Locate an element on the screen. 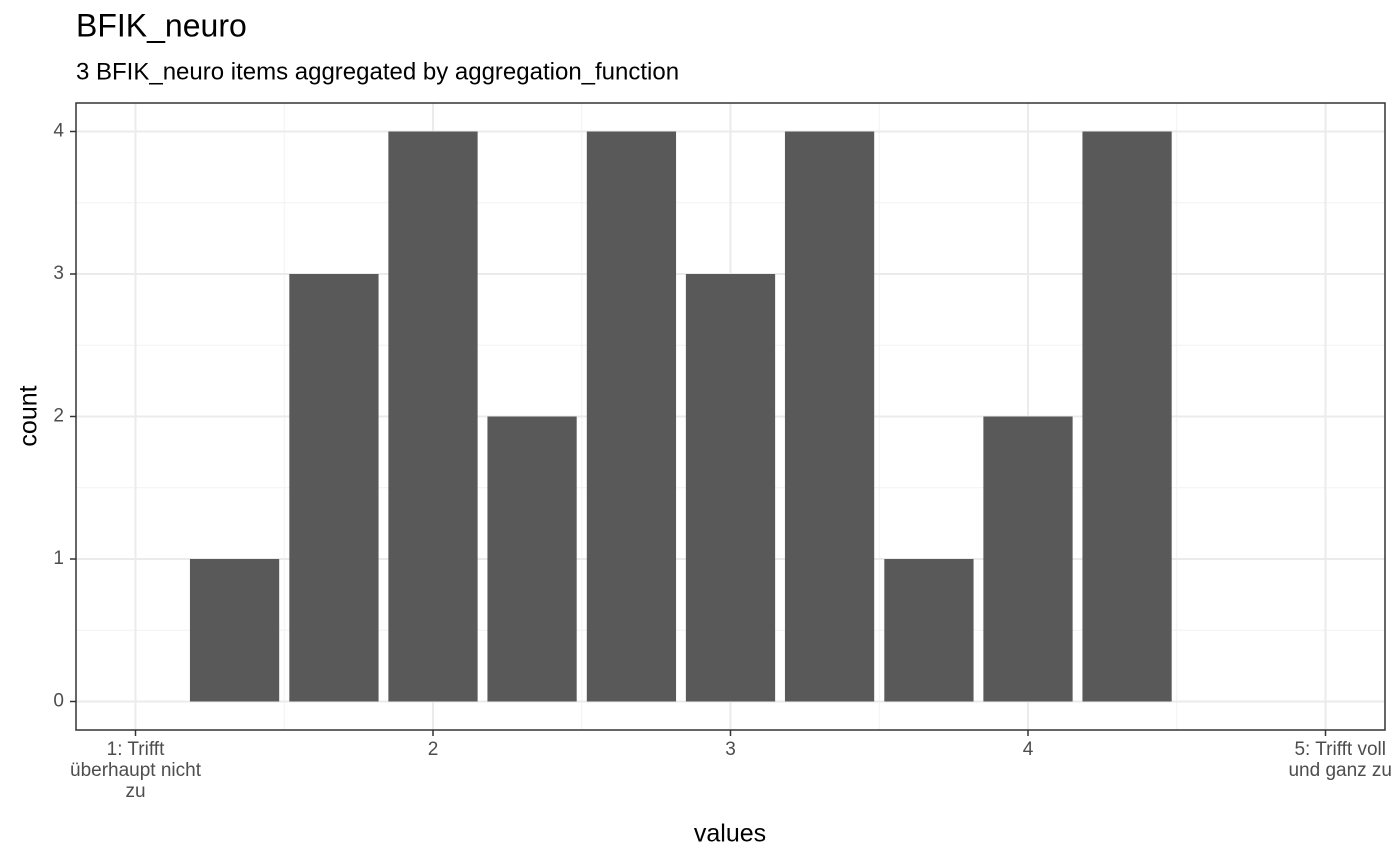 The width and height of the screenshot is (1400, 865). x-tick-label: 3 is located at coordinates (730, 749).